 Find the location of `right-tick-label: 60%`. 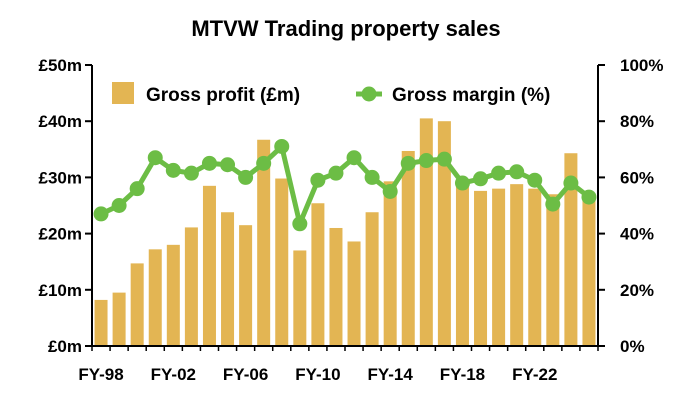

right-tick-label: 60% is located at coordinates (637, 177).